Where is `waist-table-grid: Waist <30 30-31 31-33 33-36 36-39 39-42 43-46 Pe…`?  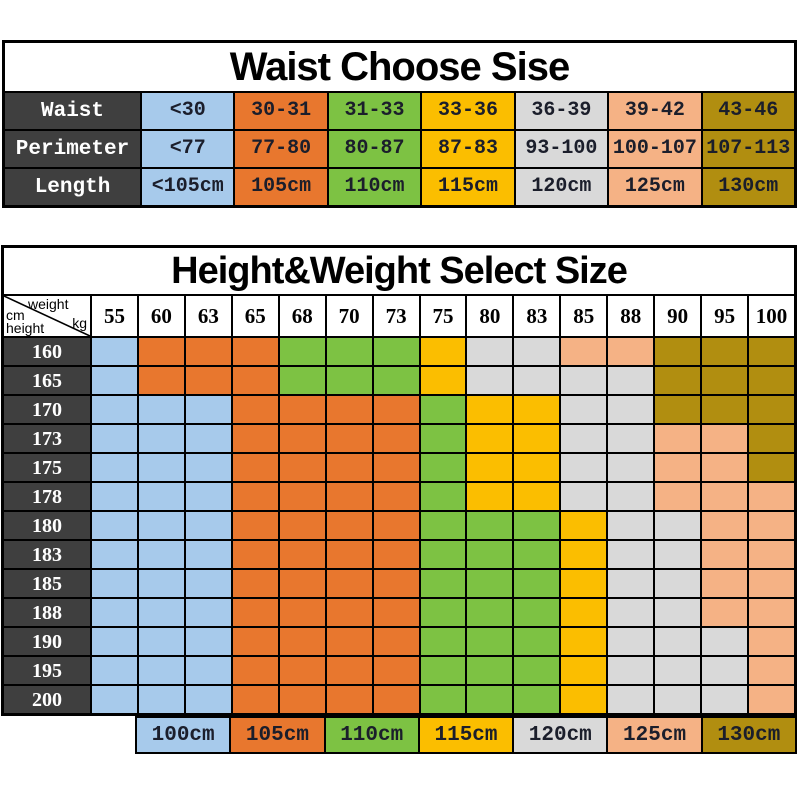
waist-table-grid: Waist <30 30-31 31-33 33-36 36-39 39-42 43-46 Pe… is located at coordinates (399, 148).